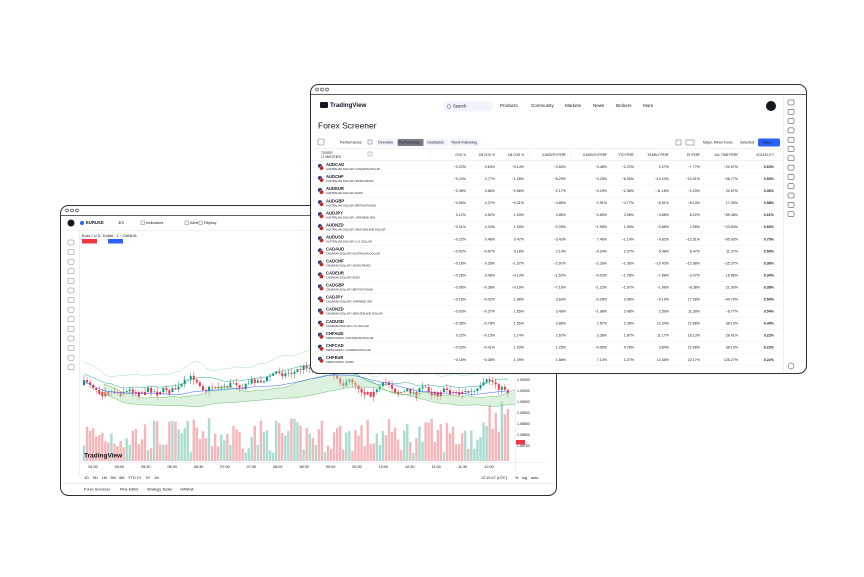  What do you see at coordinates (595, 155) in the screenshot?
I see `column-header: 6-MONTH PERF` at bounding box center [595, 155].